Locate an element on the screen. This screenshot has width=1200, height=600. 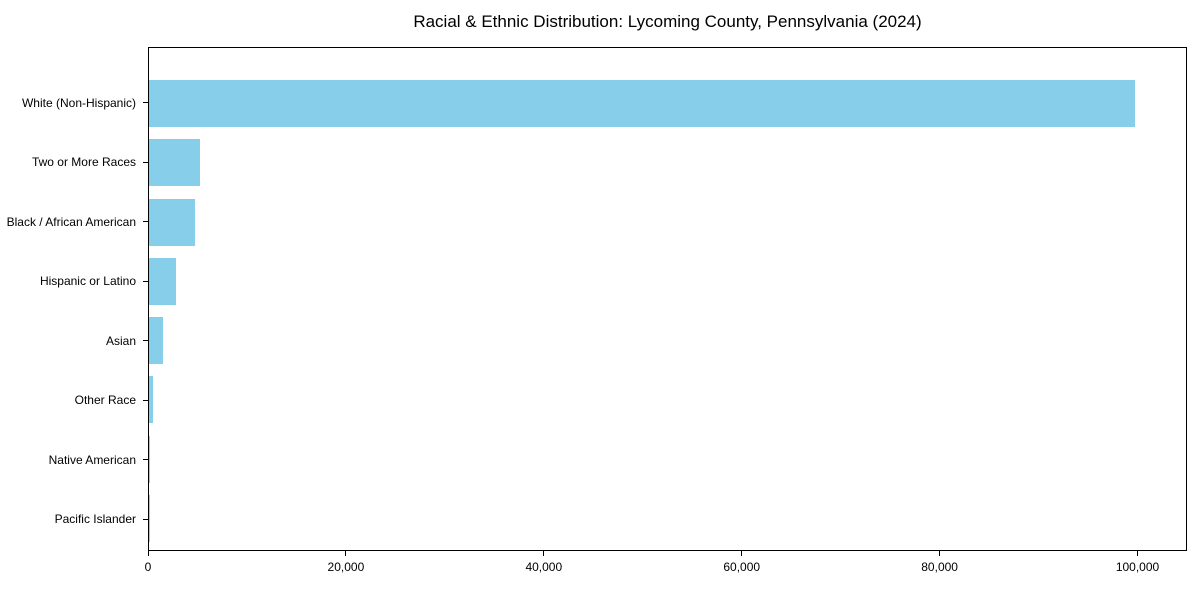
bar-row-white-non-hispanic is located at coordinates (667, 103).